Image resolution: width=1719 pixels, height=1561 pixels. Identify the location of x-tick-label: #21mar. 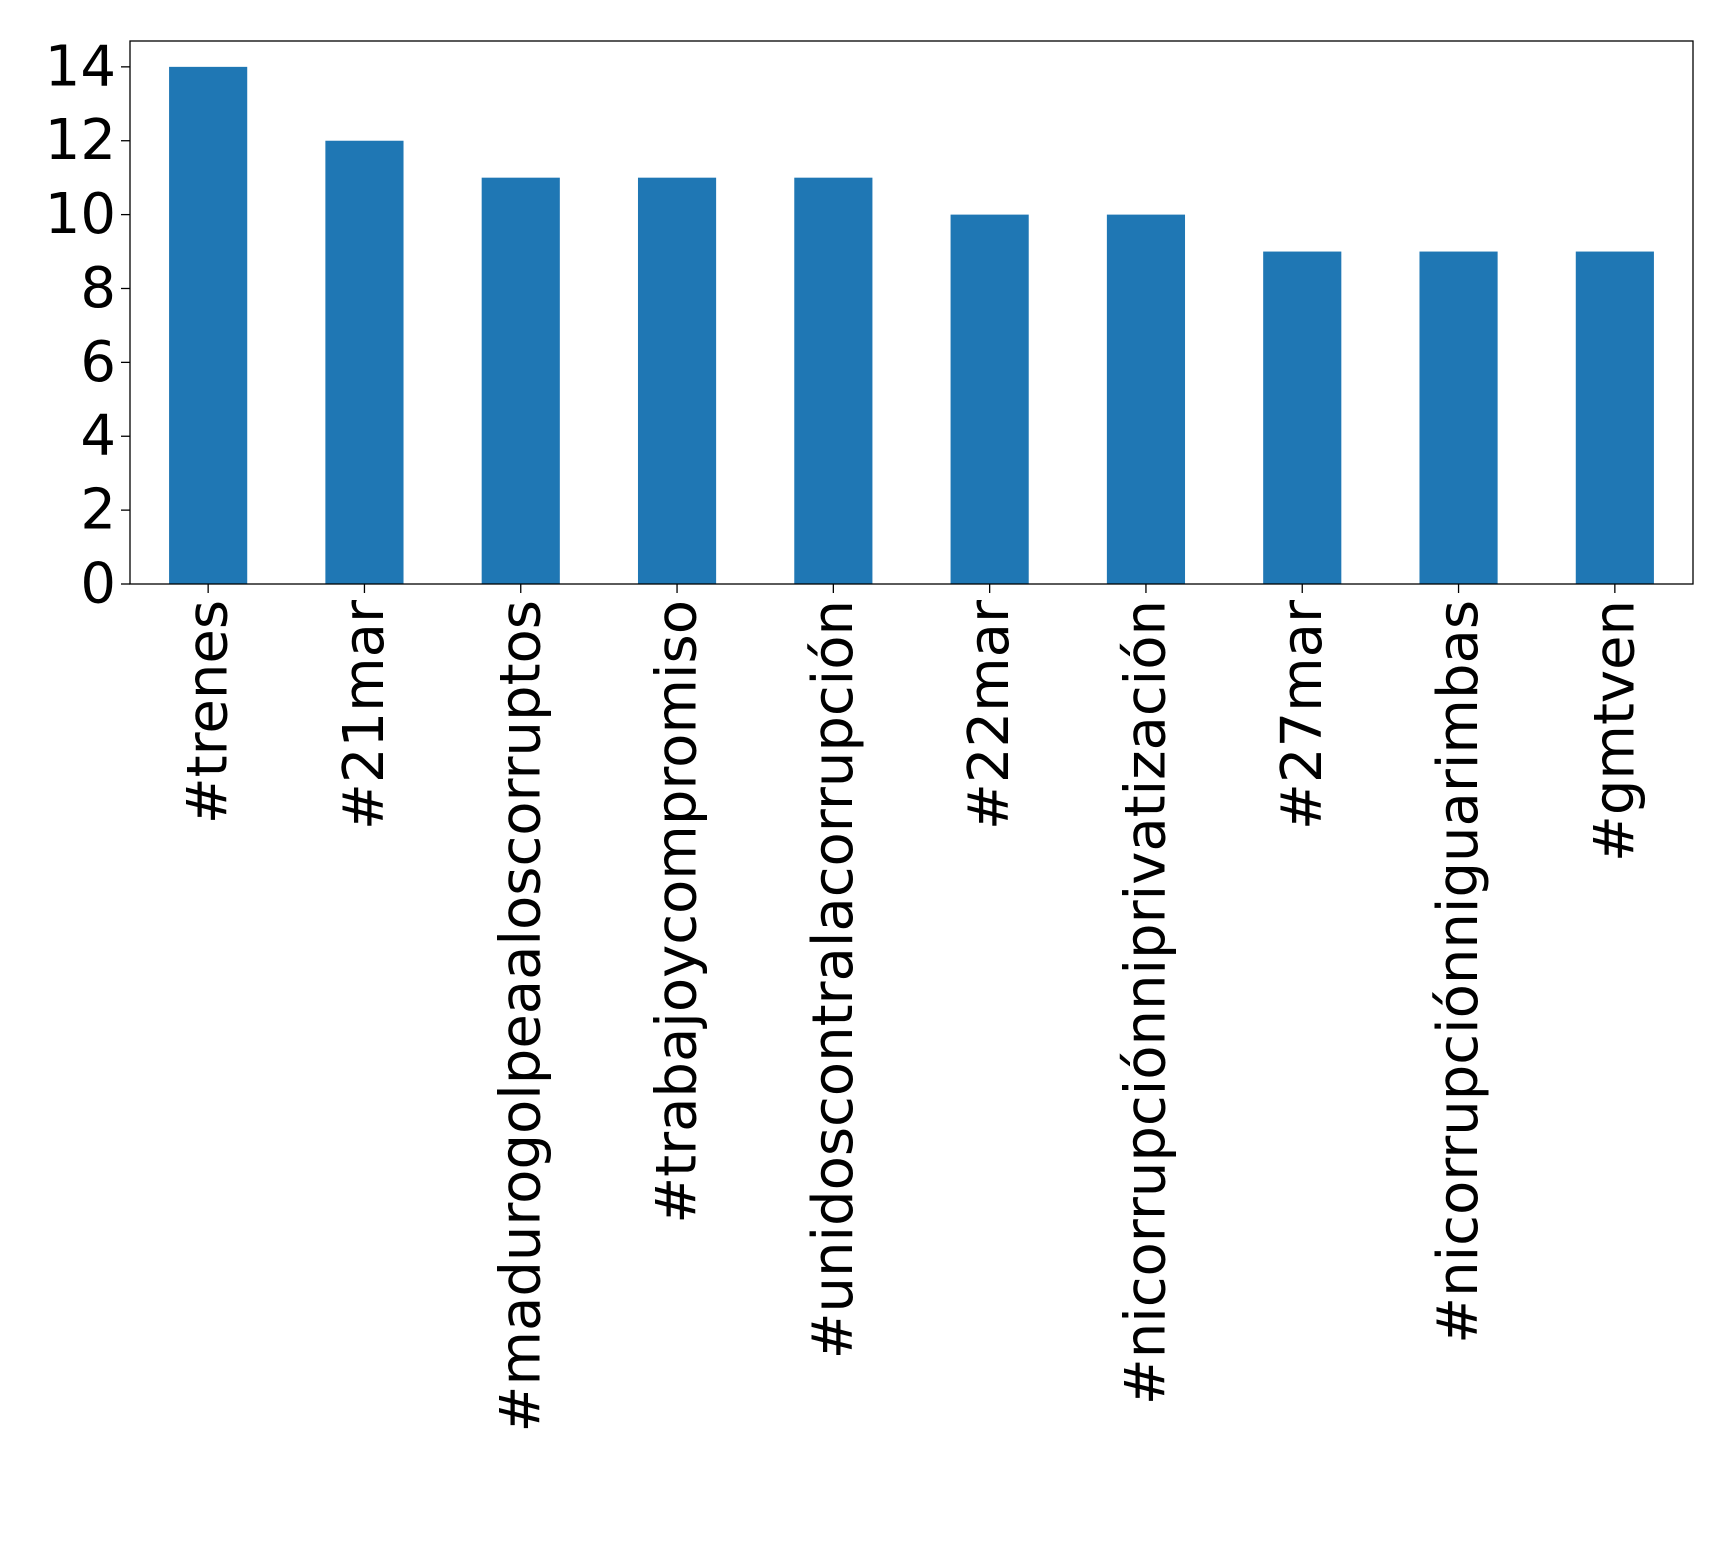
(364, 714).